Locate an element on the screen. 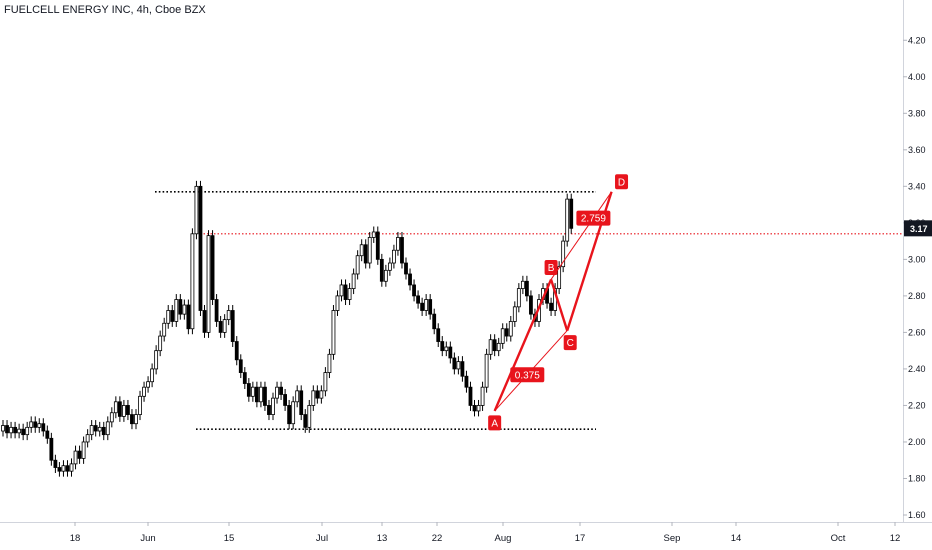  ratio-badge is located at coordinates (593, 218).